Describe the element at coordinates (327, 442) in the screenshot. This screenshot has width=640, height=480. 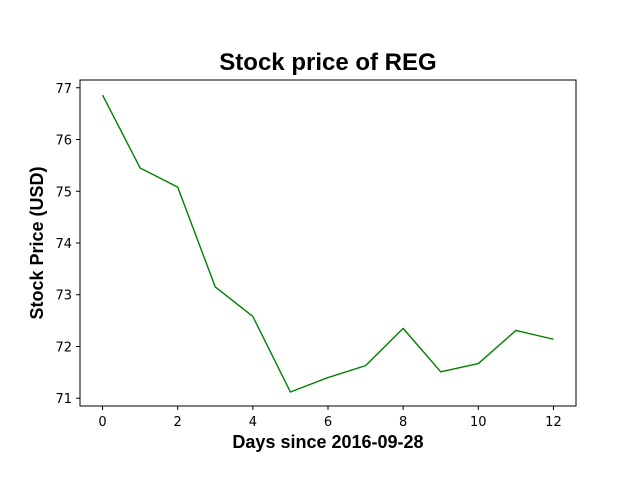
I see `x-axis-label: Days since 2016-09-28` at that location.